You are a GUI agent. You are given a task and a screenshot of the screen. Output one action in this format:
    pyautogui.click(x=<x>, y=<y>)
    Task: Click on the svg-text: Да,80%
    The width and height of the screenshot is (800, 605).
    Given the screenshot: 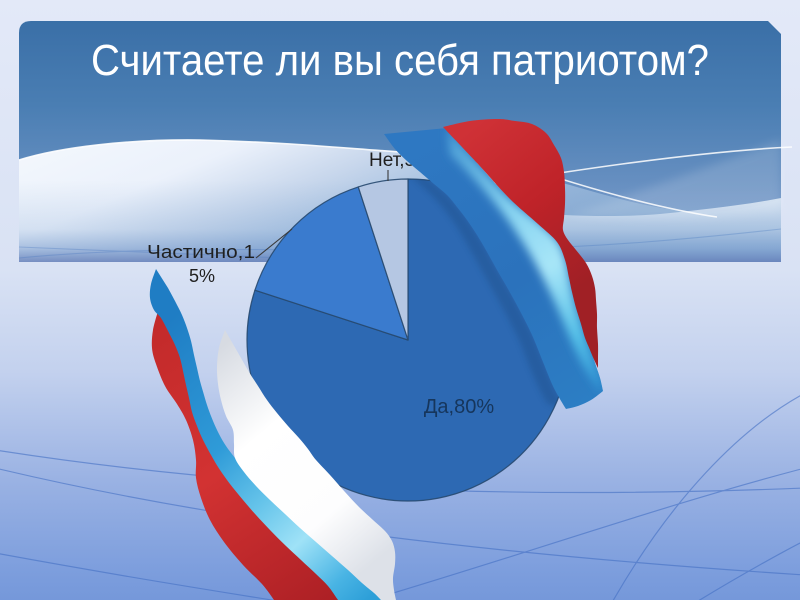 What is the action you would take?
    pyautogui.click(x=459, y=407)
    